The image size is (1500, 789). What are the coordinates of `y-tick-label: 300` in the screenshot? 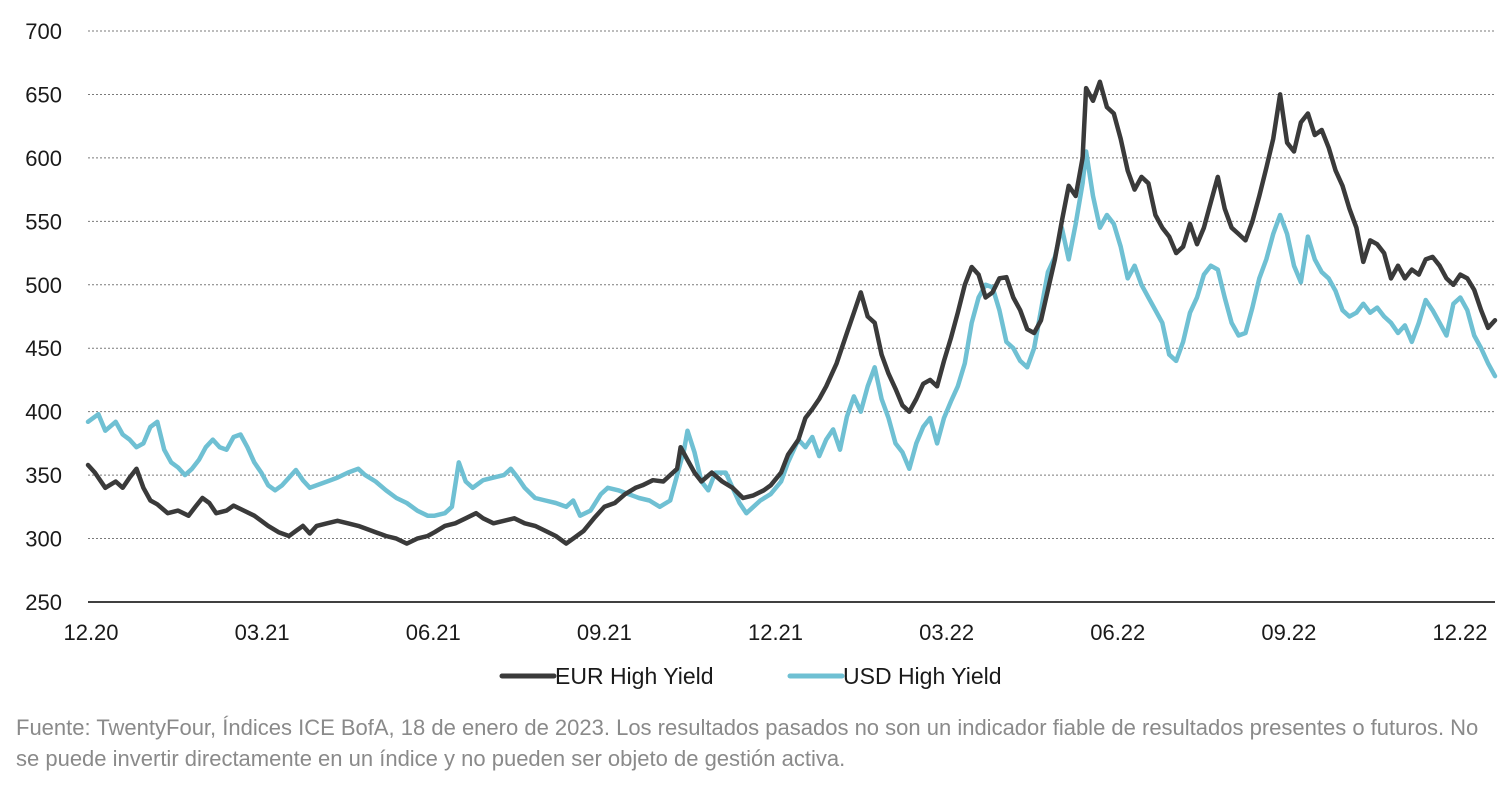 It's located at (43, 539).